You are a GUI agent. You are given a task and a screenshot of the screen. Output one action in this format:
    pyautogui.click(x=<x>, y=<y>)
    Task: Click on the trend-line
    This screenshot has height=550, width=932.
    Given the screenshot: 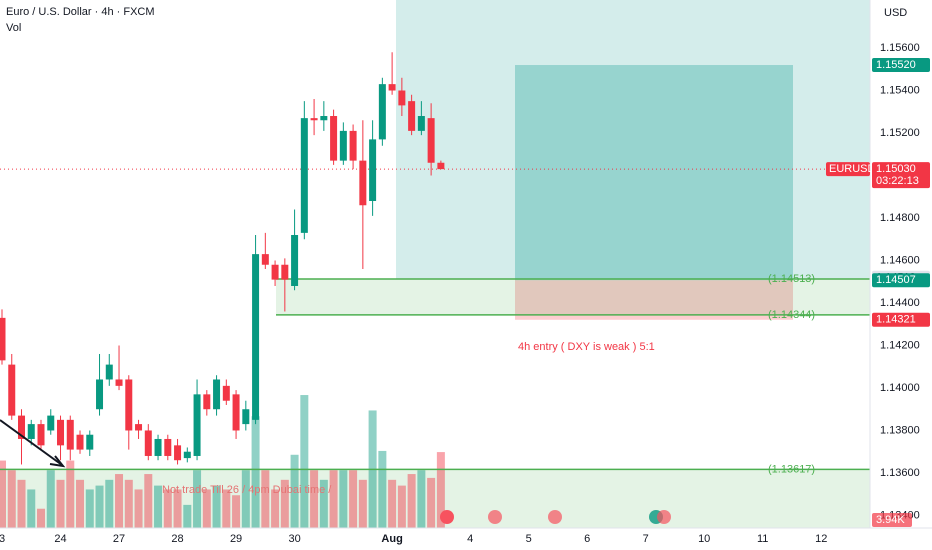 What is the action you would take?
    pyautogui.click(x=31, y=442)
    